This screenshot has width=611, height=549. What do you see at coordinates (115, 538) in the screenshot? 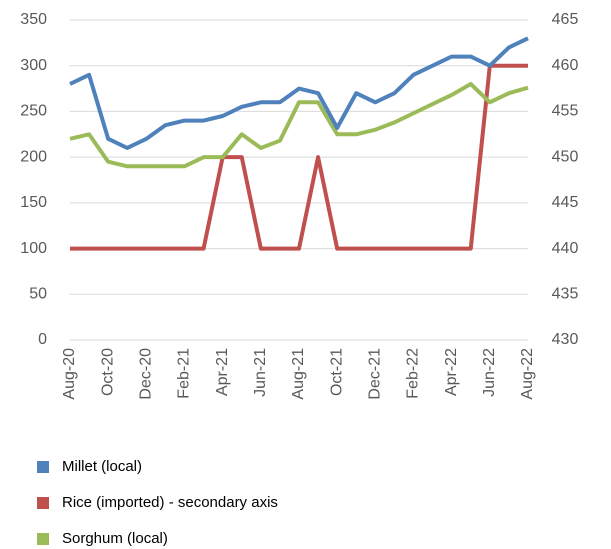
I see `legend-label: Sorghum (local)` at bounding box center [115, 538].